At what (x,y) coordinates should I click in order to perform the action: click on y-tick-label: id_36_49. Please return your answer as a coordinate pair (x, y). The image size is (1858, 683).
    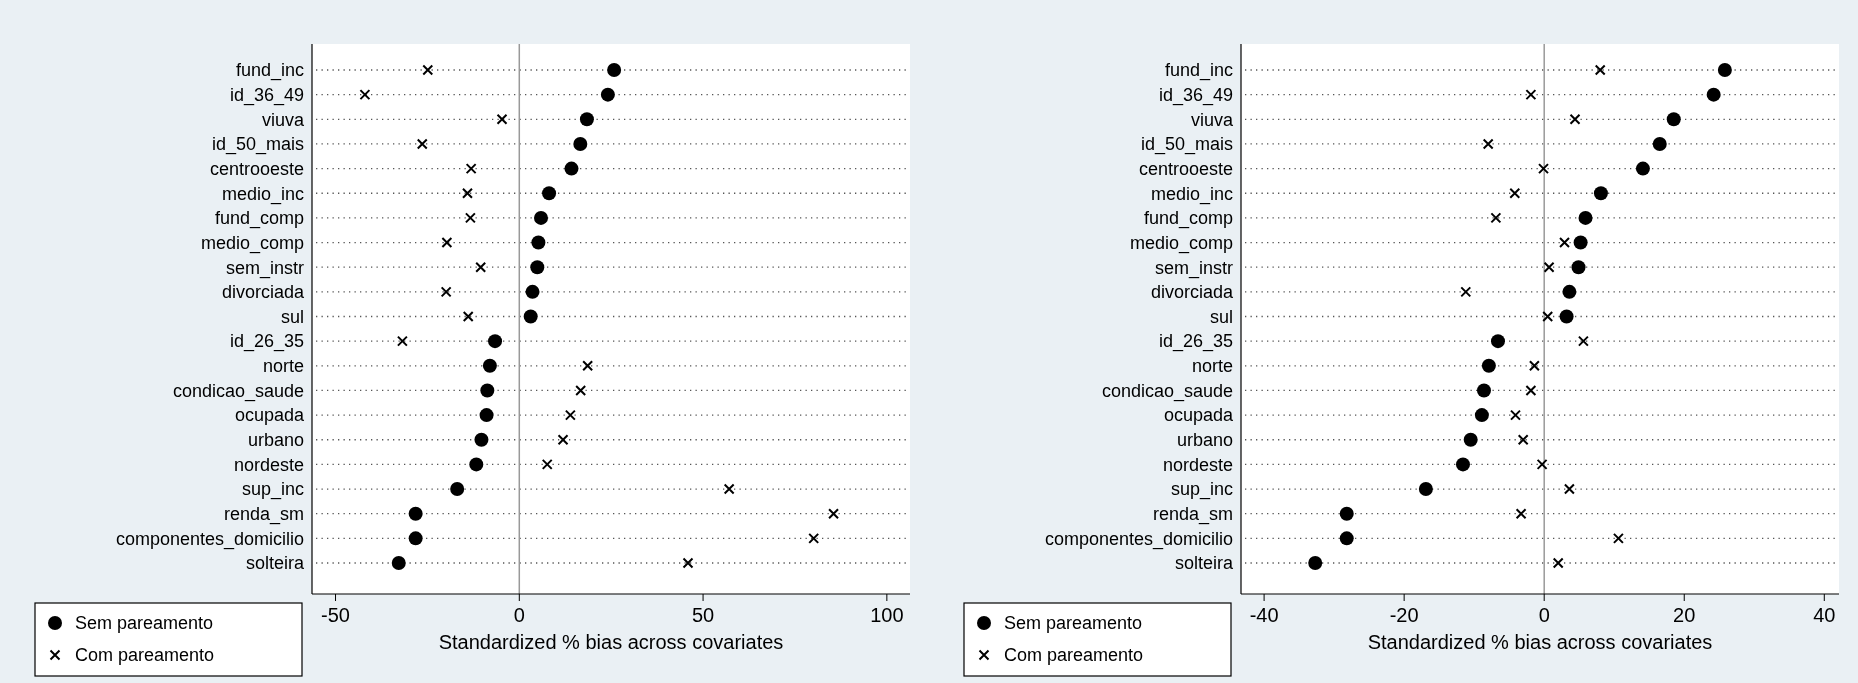
    Looking at the image, I should click on (1195, 95).